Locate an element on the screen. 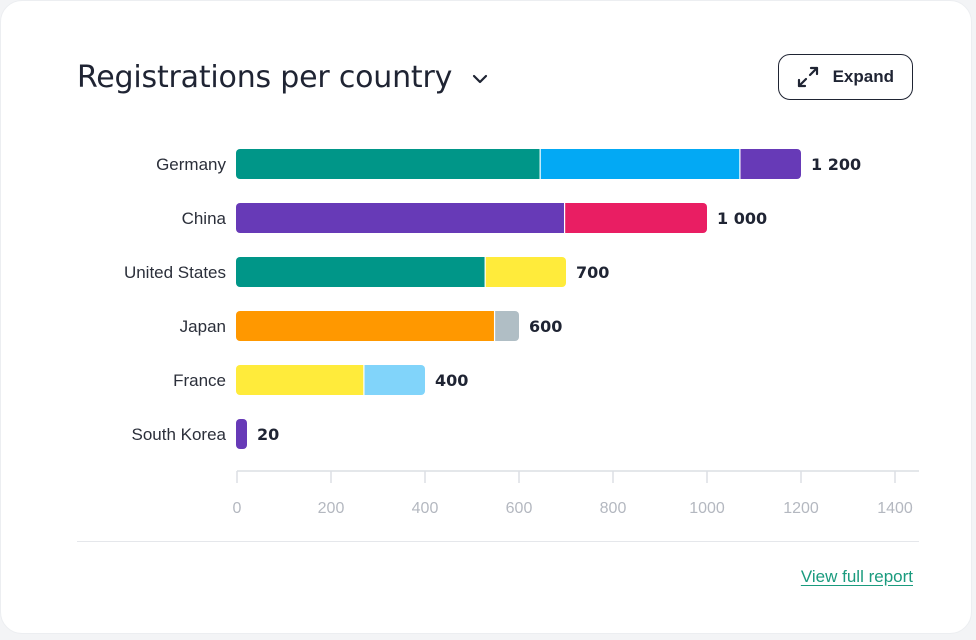 This screenshot has width=976, height=640. page-title: Registrations per country is located at coordinates (265, 77).